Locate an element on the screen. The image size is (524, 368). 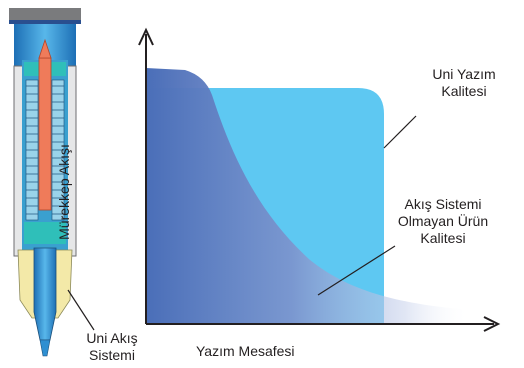
x-axis-arrow is located at coordinates (492, 324).